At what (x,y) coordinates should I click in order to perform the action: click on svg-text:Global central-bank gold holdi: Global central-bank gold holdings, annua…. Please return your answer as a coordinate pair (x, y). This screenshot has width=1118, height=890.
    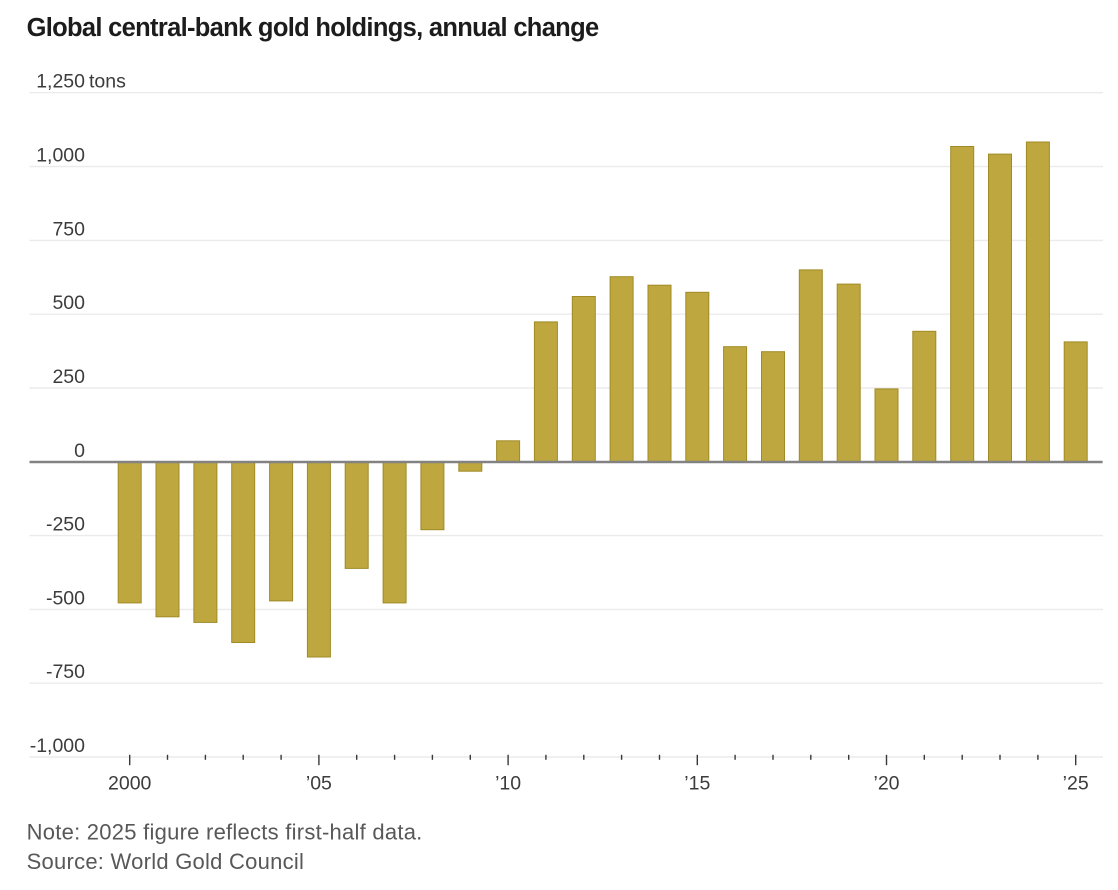
    Looking at the image, I should click on (313, 28).